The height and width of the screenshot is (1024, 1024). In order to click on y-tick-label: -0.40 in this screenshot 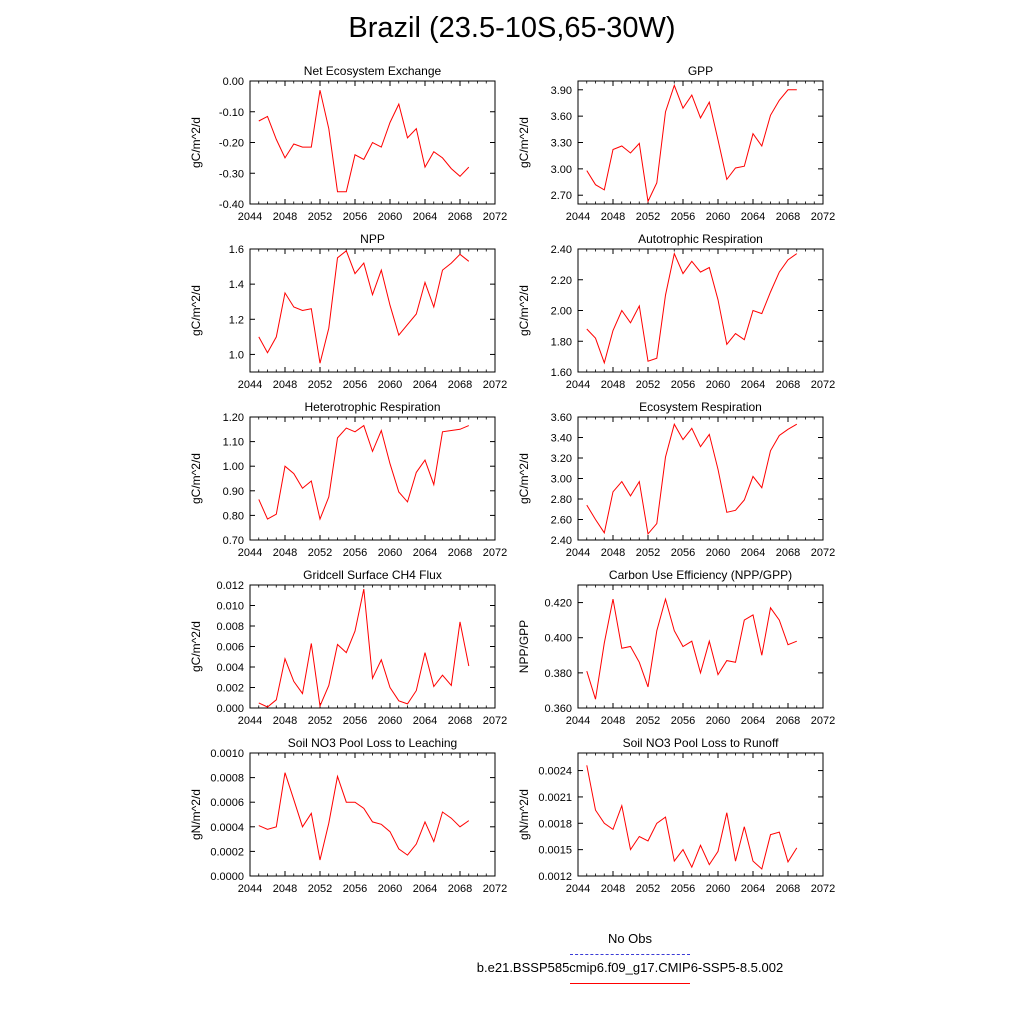, I will do `click(231, 205)`.